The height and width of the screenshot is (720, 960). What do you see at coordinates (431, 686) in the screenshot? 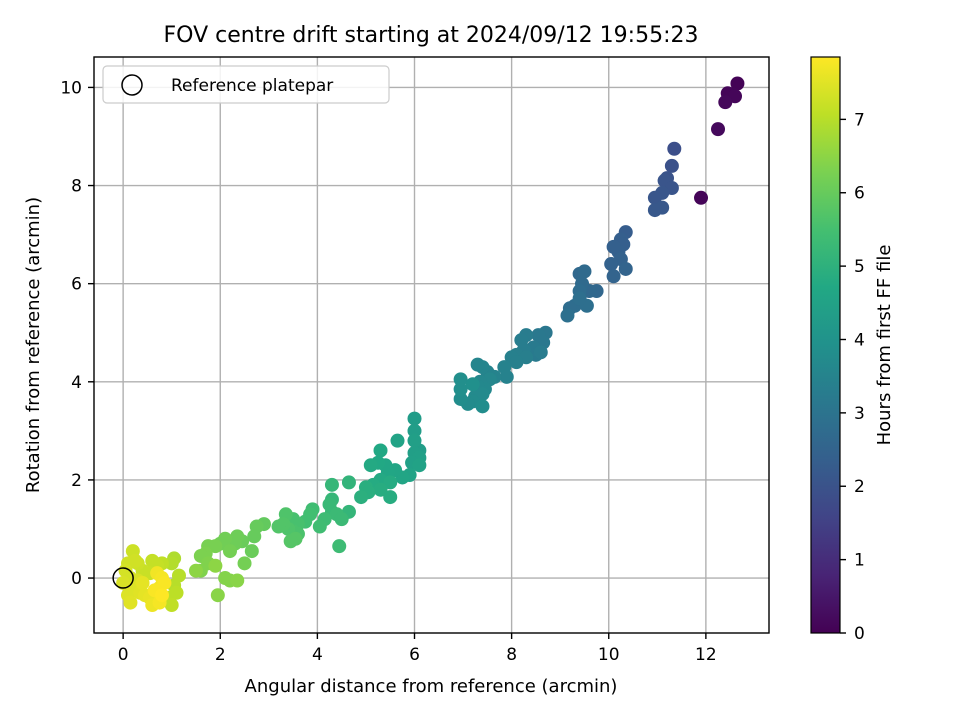
I see `x-axis-label: Angular distance from reference (arcmin)` at bounding box center [431, 686].